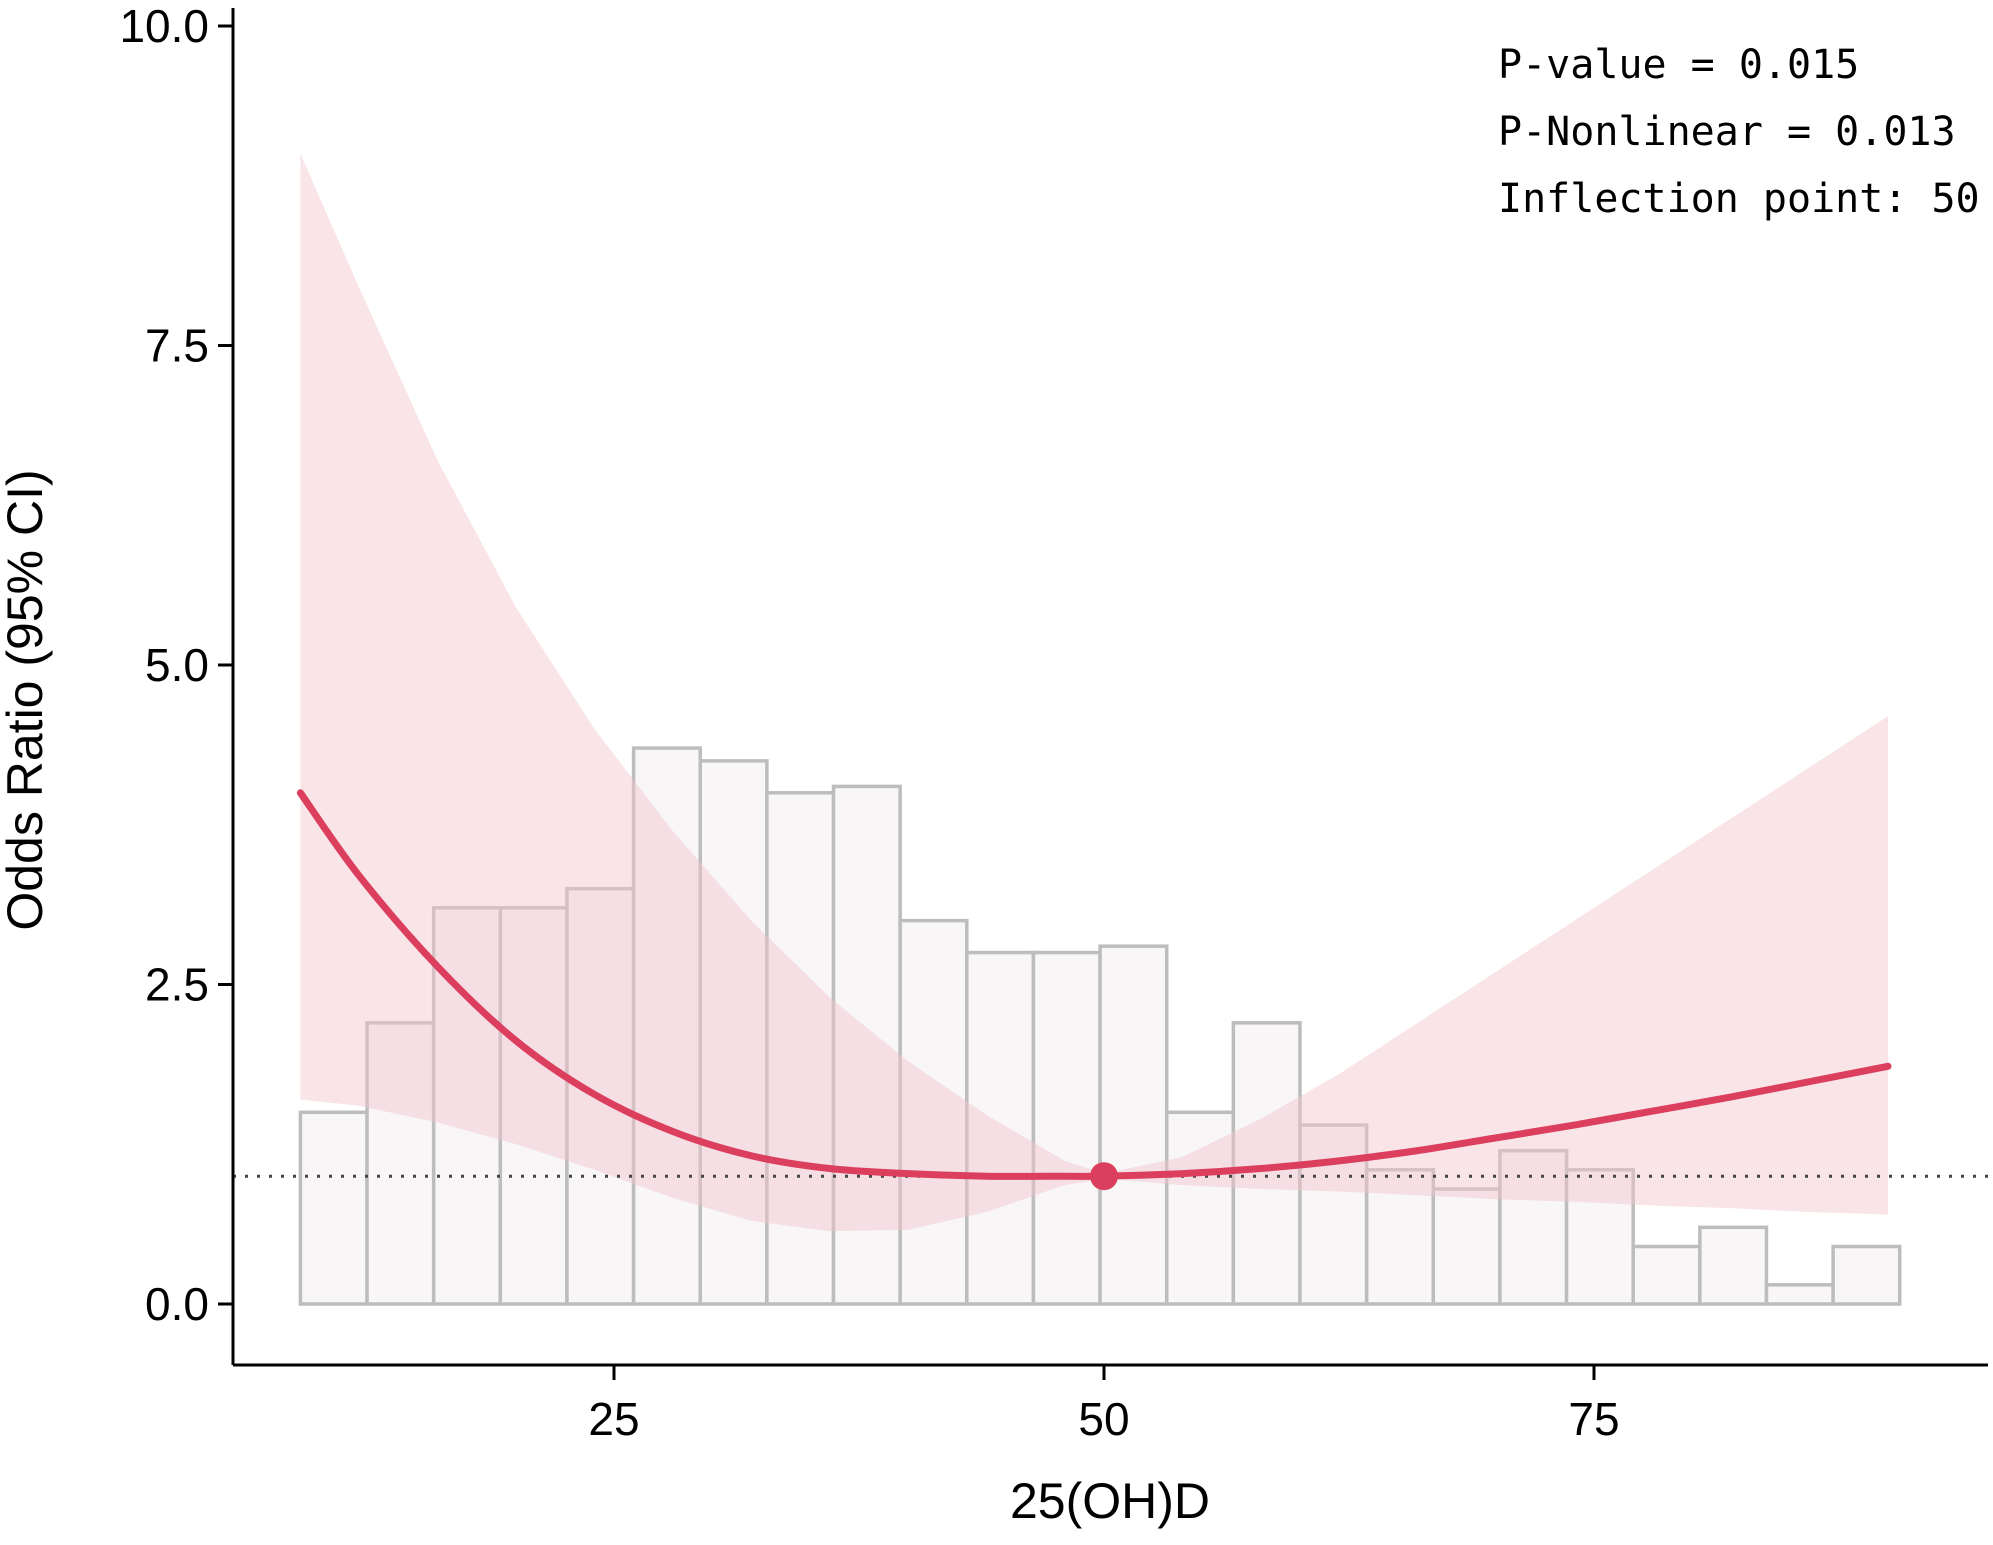 This screenshot has width=1993, height=1545. Describe the element at coordinates (1110, 1501) in the screenshot. I see `x-axis-title: 25(OH)D` at that location.